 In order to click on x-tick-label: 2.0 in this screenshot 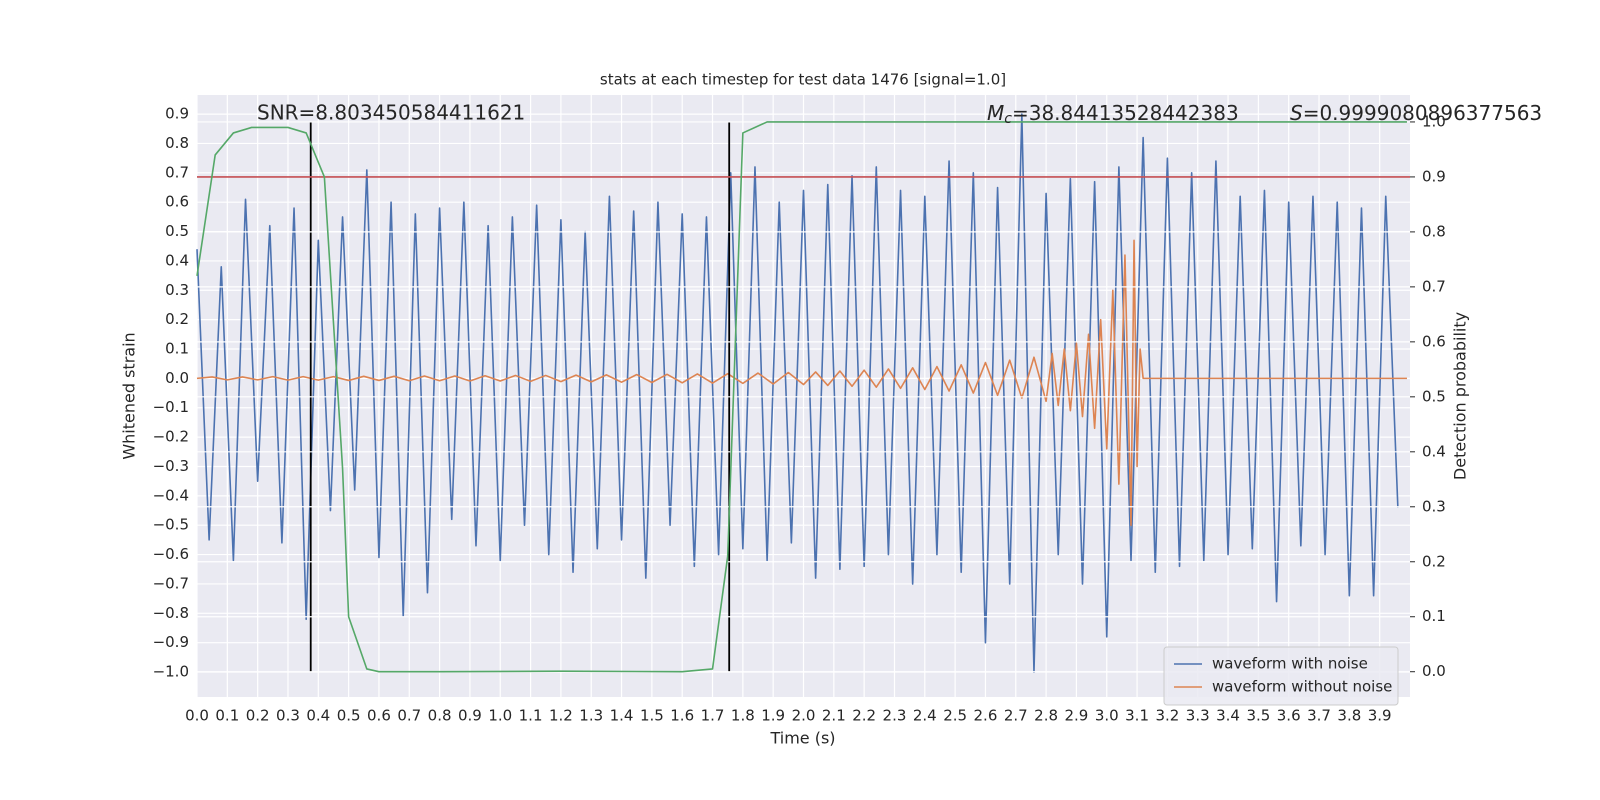, I will do `click(804, 716)`.